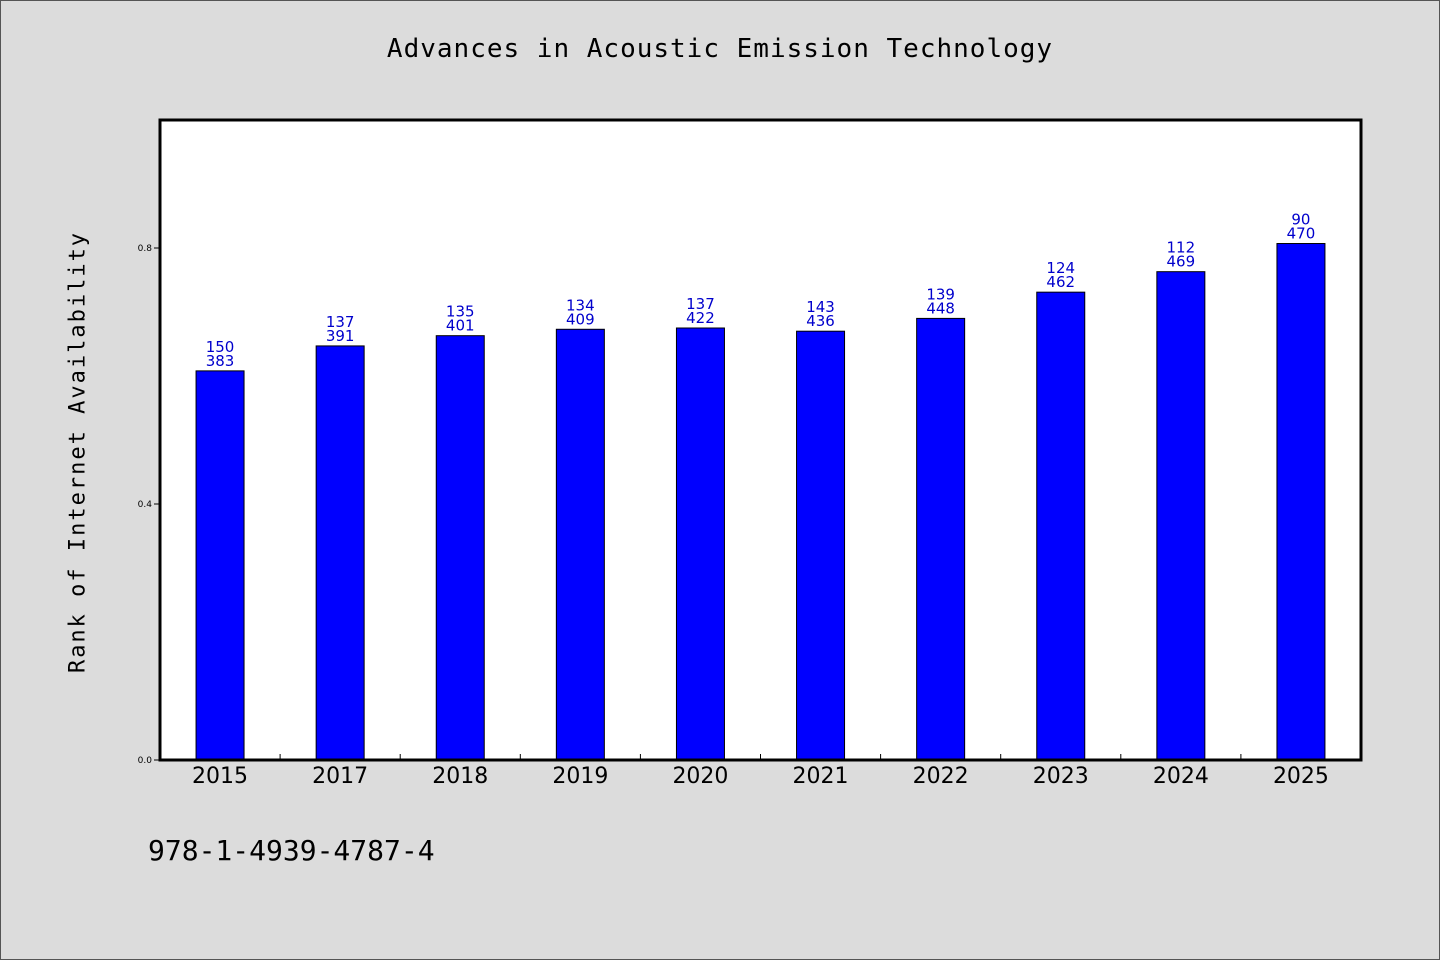  Describe the element at coordinates (1301, 234) in the screenshot. I see `bar-value-label-bottom: 470` at that location.